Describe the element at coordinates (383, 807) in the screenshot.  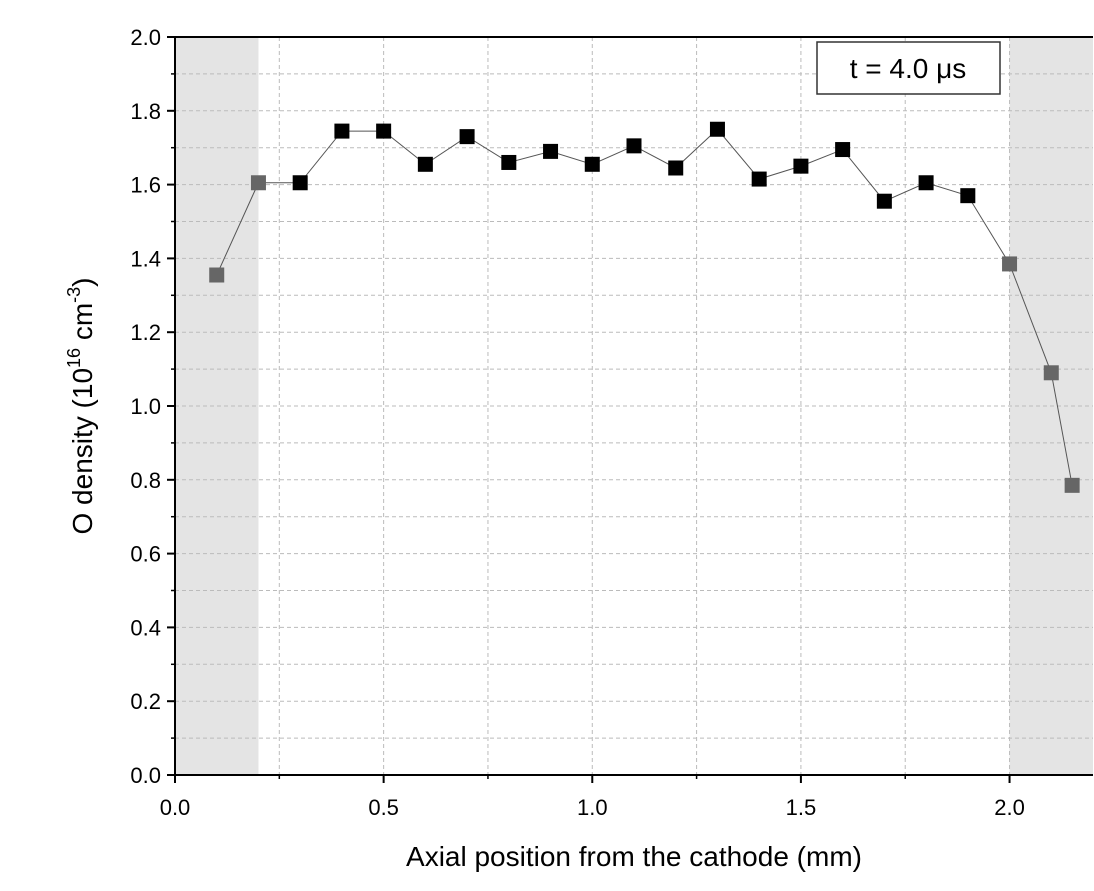
I see `x-tick-label: 0.5` at that location.